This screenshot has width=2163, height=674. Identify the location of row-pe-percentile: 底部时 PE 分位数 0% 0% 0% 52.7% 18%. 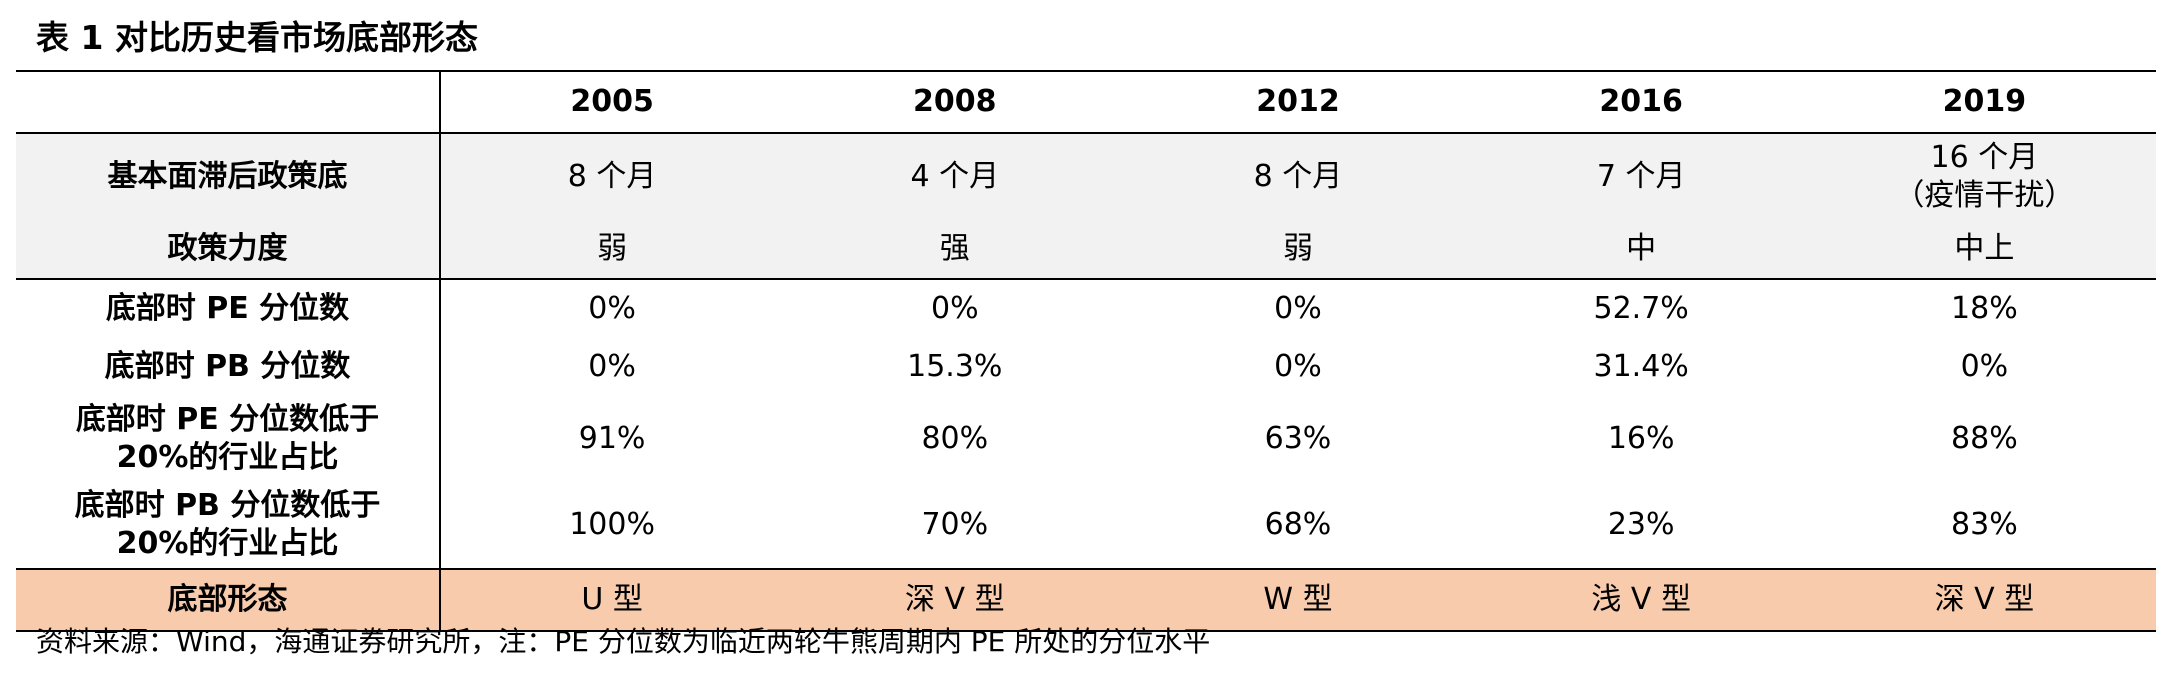
(1086, 308).